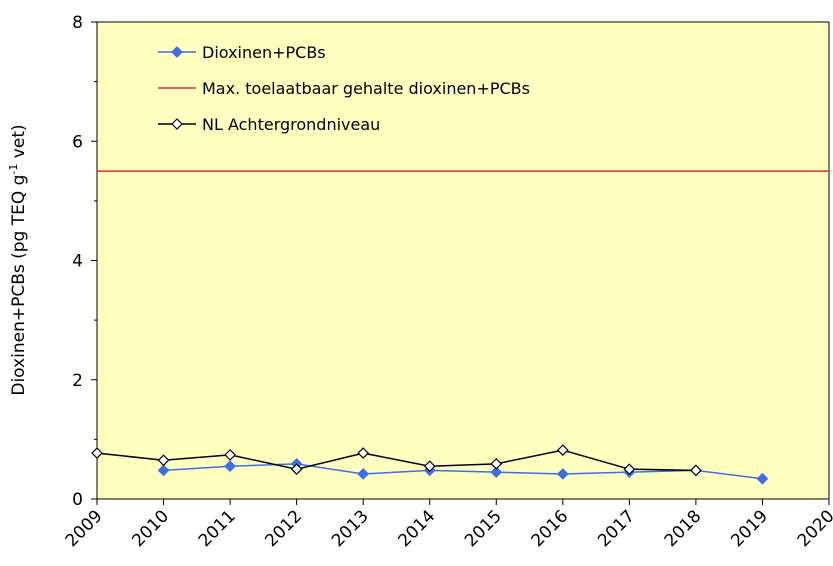  What do you see at coordinates (417, 528) in the screenshot?
I see `x-tick-label: 2014` at bounding box center [417, 528].